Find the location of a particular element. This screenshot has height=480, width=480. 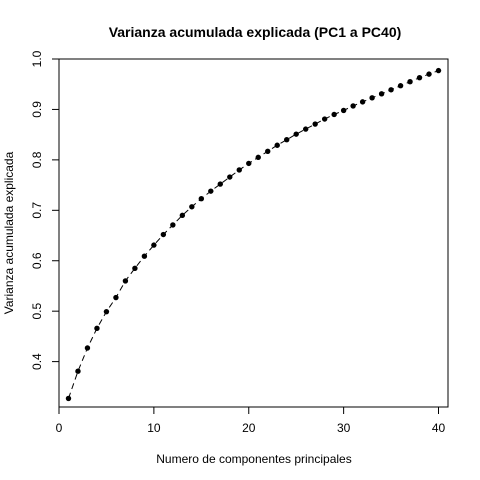

x-tick-label: 0 is located at coordinates (59, 428).